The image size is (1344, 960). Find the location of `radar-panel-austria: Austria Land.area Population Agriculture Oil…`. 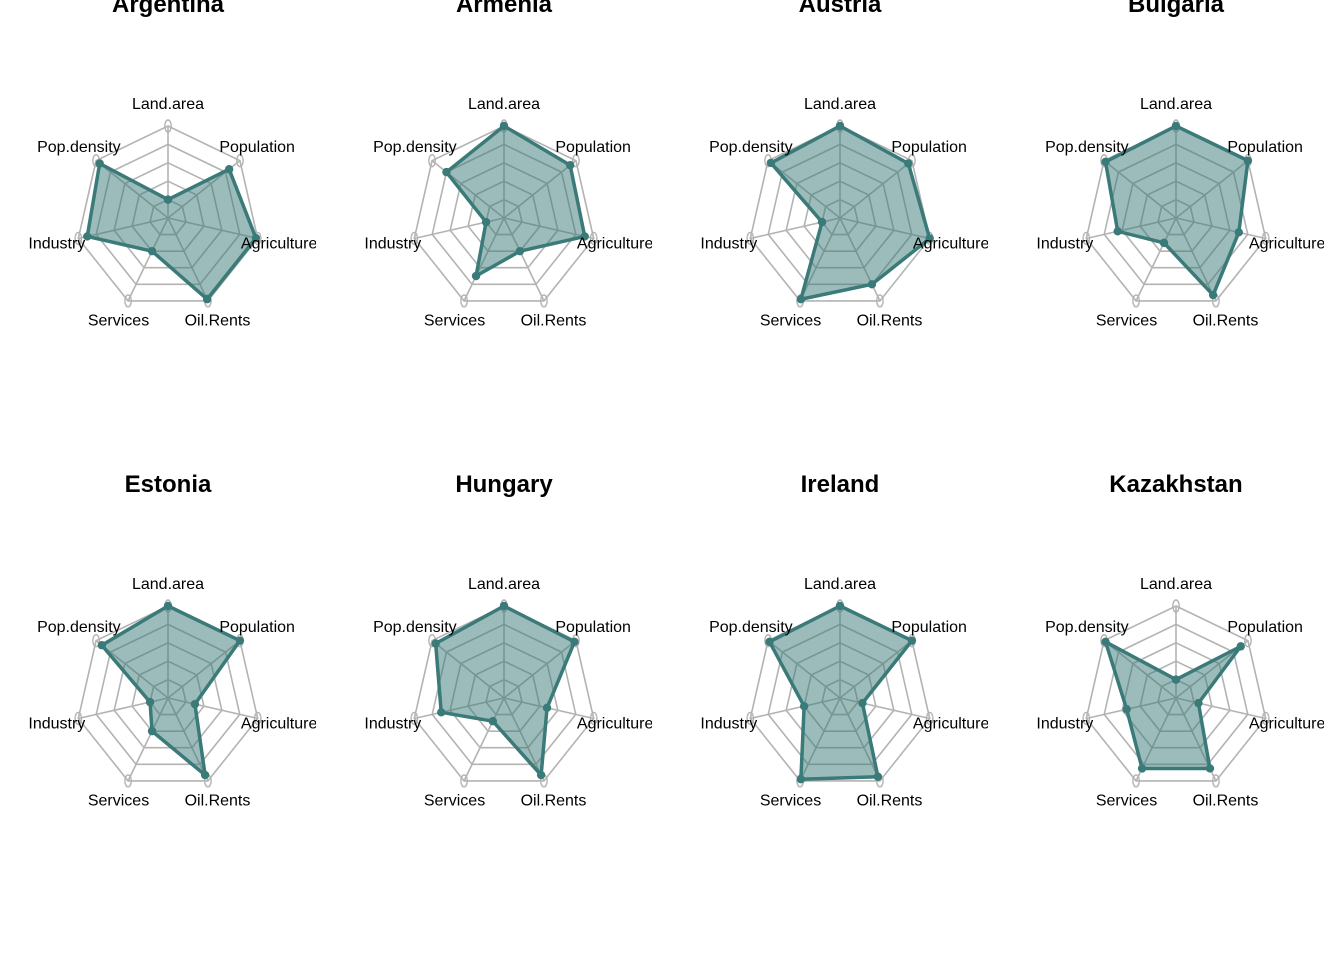

radar-panel-austria: Austria Land.area Population Agriculture Oil… is located at coordinates (845, 165).